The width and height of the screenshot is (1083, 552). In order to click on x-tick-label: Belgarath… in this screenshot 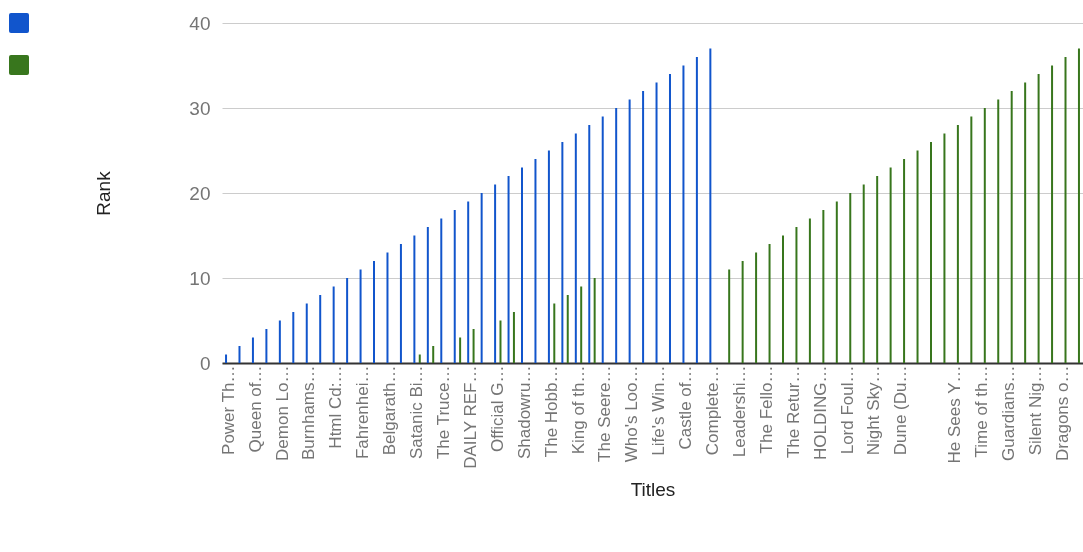, I will do `click(390, 410)`.